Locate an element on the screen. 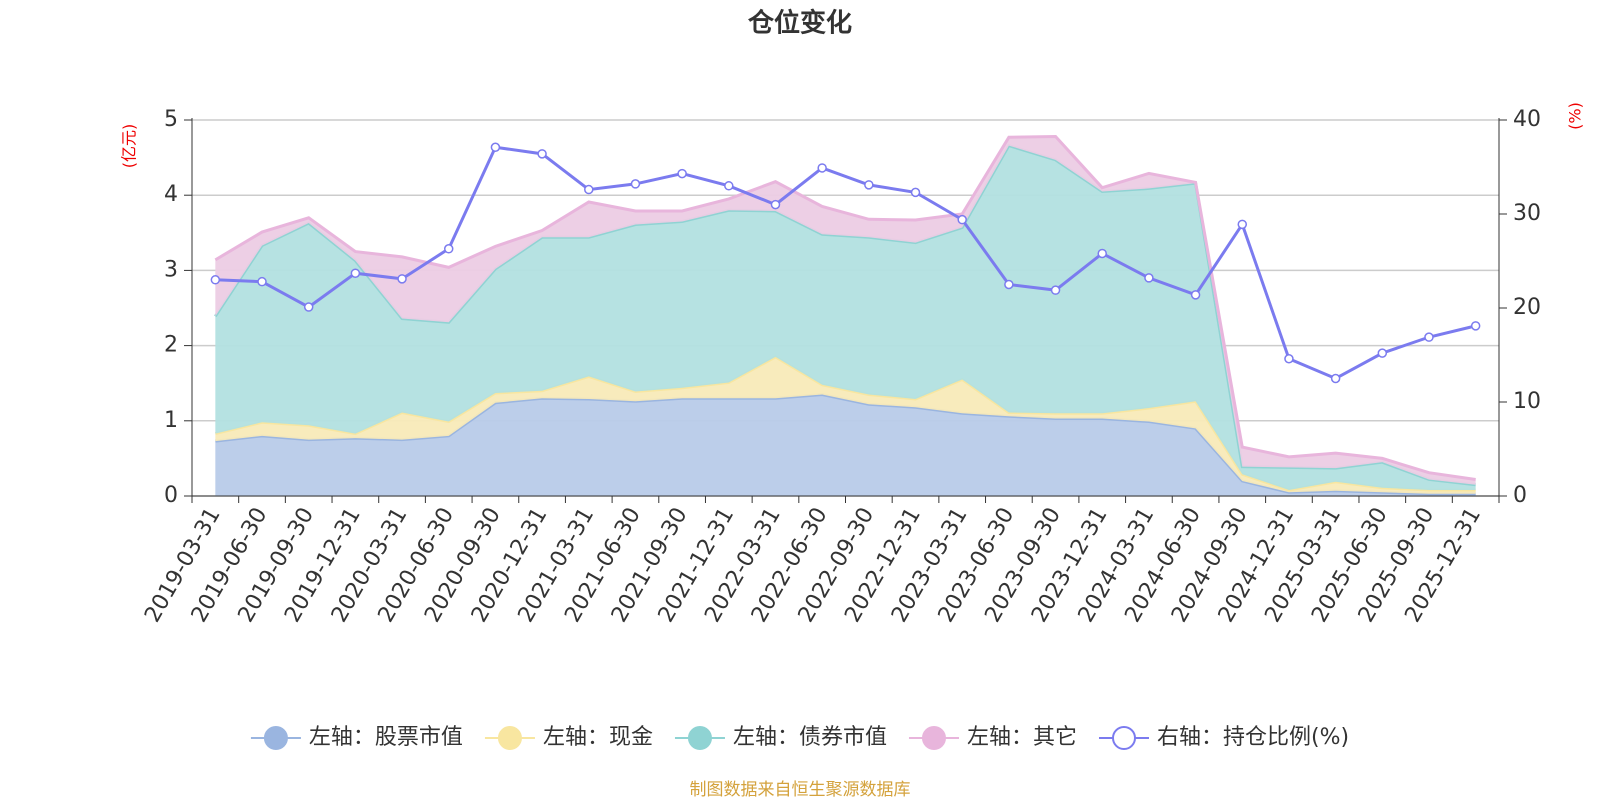 The image size is (1600, 800). legend-label: 左轴：债券市值 is located at coordinates (810, 737).